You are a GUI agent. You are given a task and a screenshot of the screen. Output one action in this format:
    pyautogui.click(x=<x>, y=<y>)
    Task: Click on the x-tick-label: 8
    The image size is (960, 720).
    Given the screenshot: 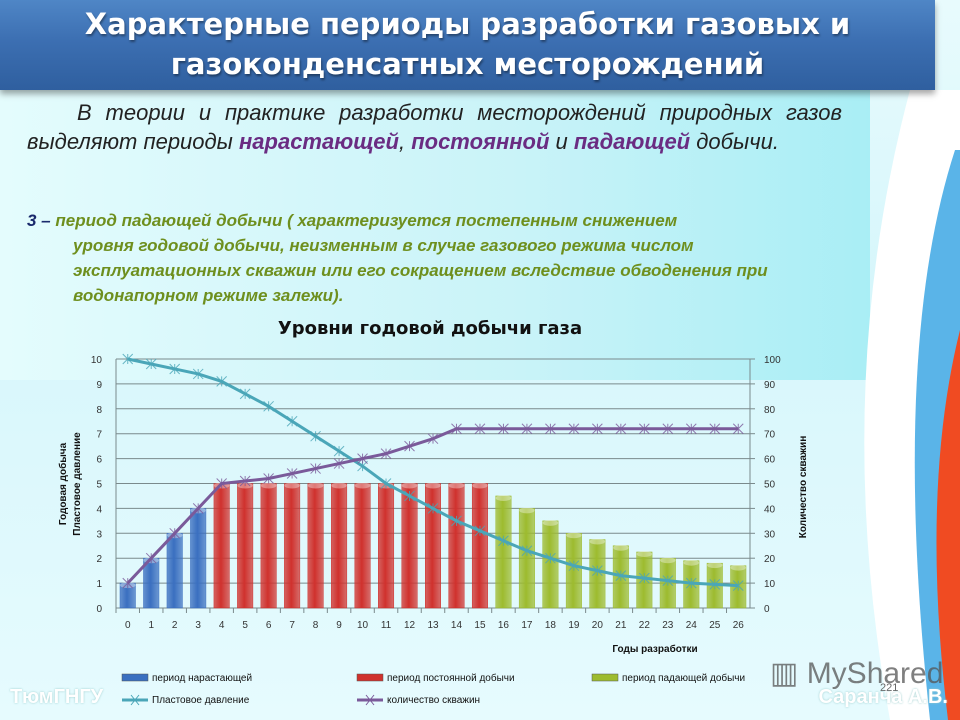 What is the action you would take?
    pyautogui.click(x=316, y=625)
    